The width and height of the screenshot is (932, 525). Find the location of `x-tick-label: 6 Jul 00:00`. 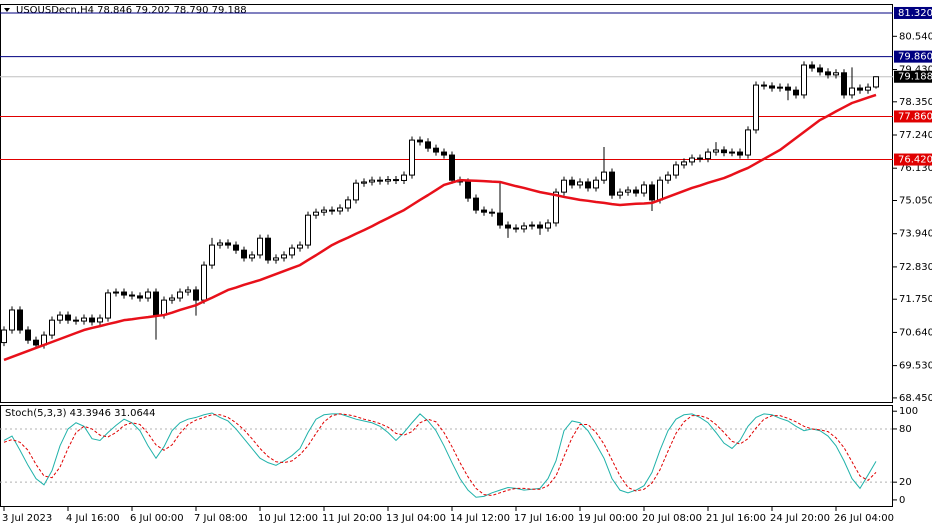

x-tick-label: 6 Jul 00:00 is located at coordinates (157, 518).